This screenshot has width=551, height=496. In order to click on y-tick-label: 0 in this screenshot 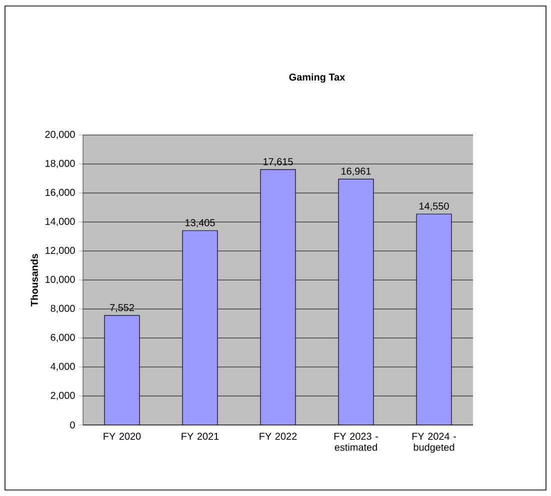, I will do `click(72, 425)`.